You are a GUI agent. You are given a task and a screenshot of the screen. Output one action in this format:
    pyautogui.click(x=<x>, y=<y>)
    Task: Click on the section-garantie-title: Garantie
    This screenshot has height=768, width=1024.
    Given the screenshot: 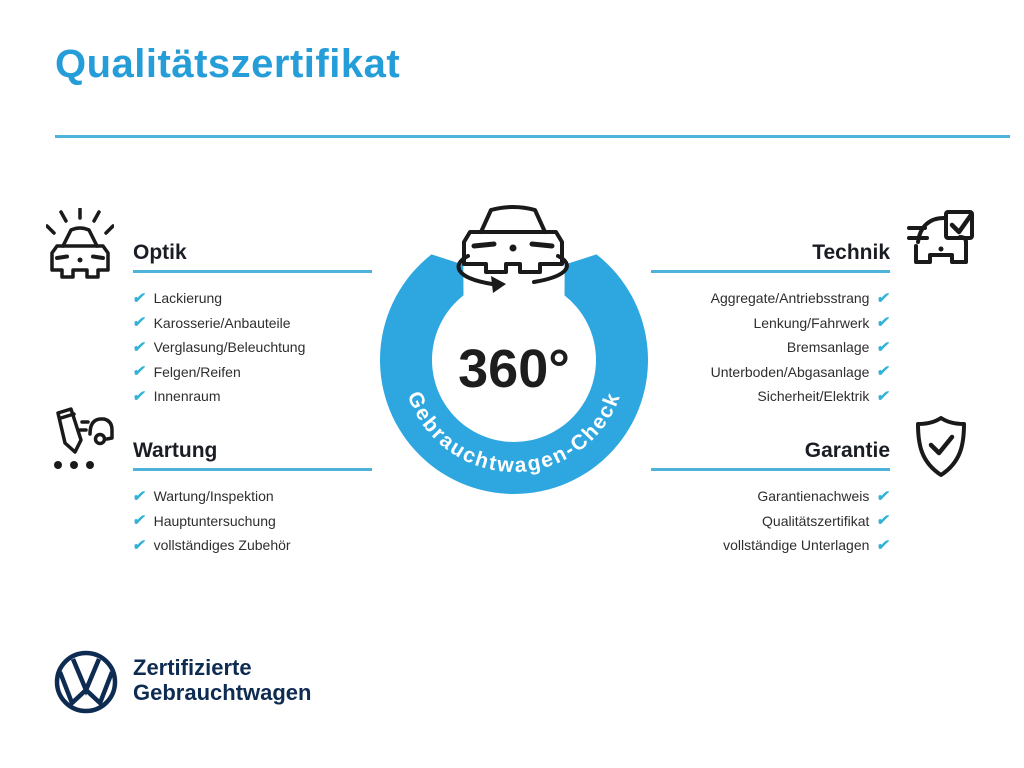 What is the action you would take?
    pyautogui.click(x=770, y=454)
    